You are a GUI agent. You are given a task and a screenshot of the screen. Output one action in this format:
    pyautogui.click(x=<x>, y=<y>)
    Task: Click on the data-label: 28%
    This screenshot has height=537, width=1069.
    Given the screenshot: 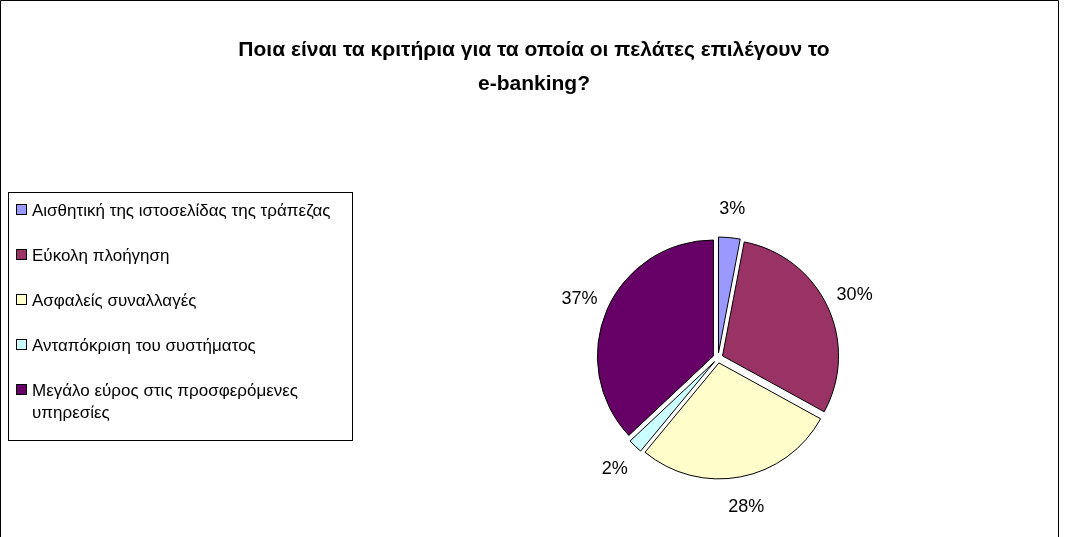 What is the action you would take?
    pyautogui.click(x=746, y=506)
    